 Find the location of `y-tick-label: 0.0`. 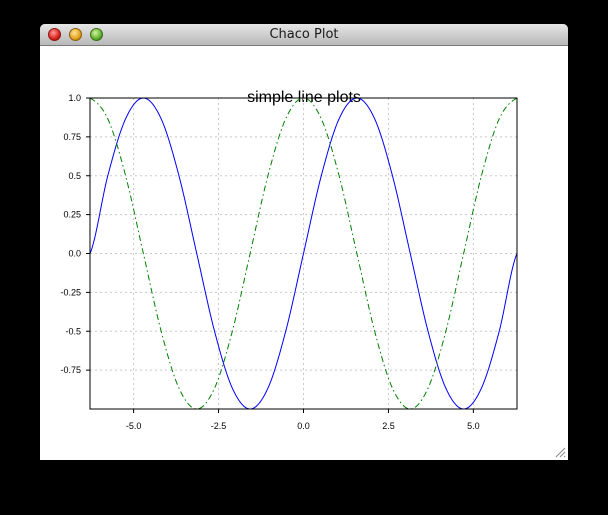

y-tick-label: 0.0 is located at coordinates (74, 254).